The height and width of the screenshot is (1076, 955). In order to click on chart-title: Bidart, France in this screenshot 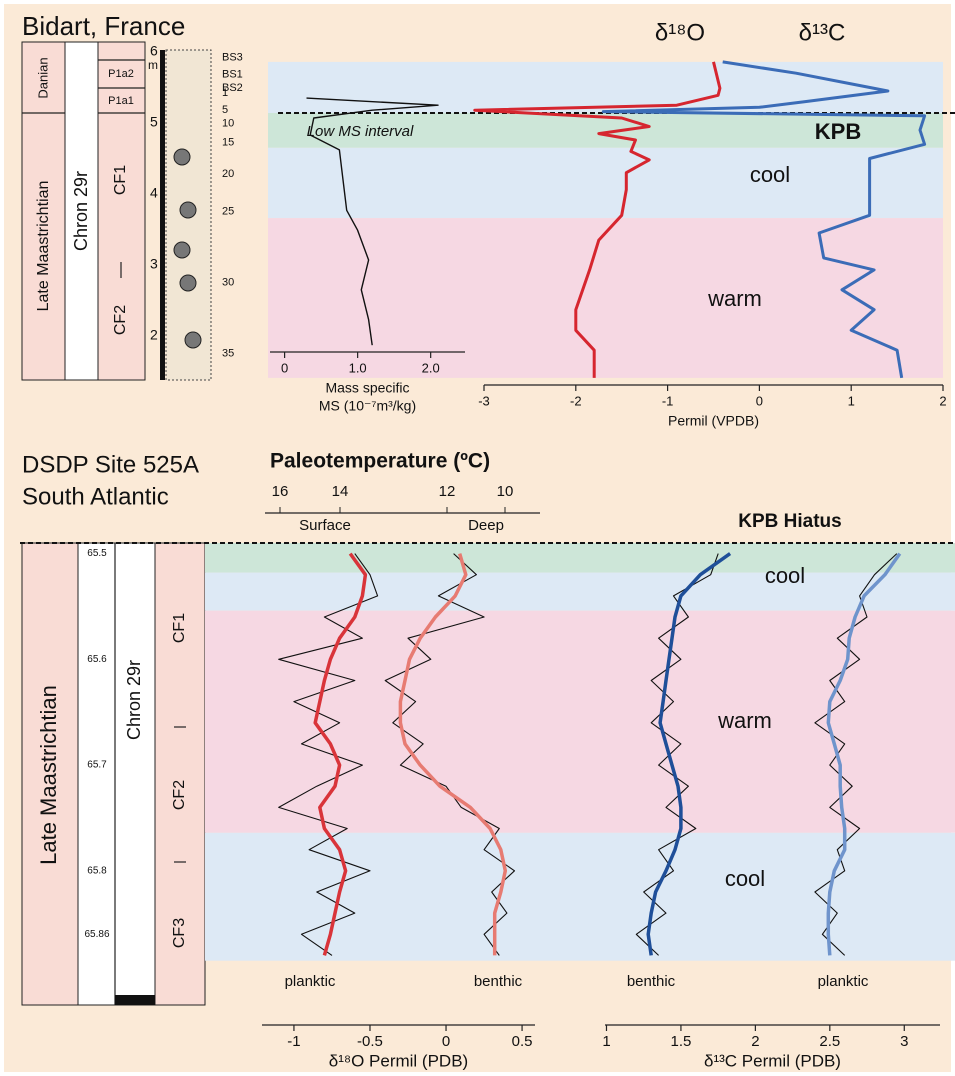, I will do `click(103, 26)`.